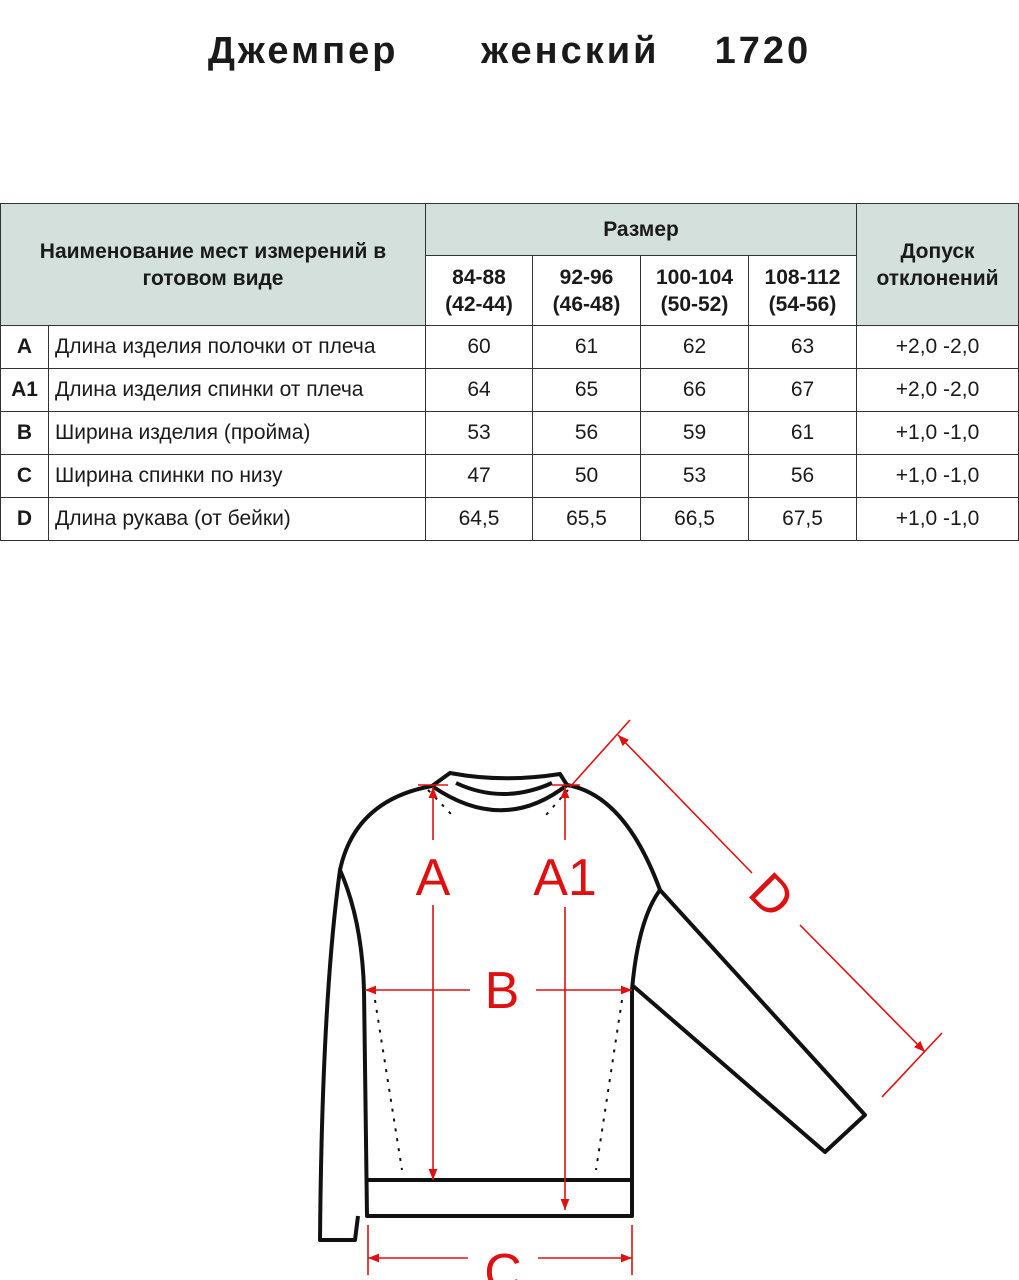  I want to click on measurement-value: 53, so click(479, 433).